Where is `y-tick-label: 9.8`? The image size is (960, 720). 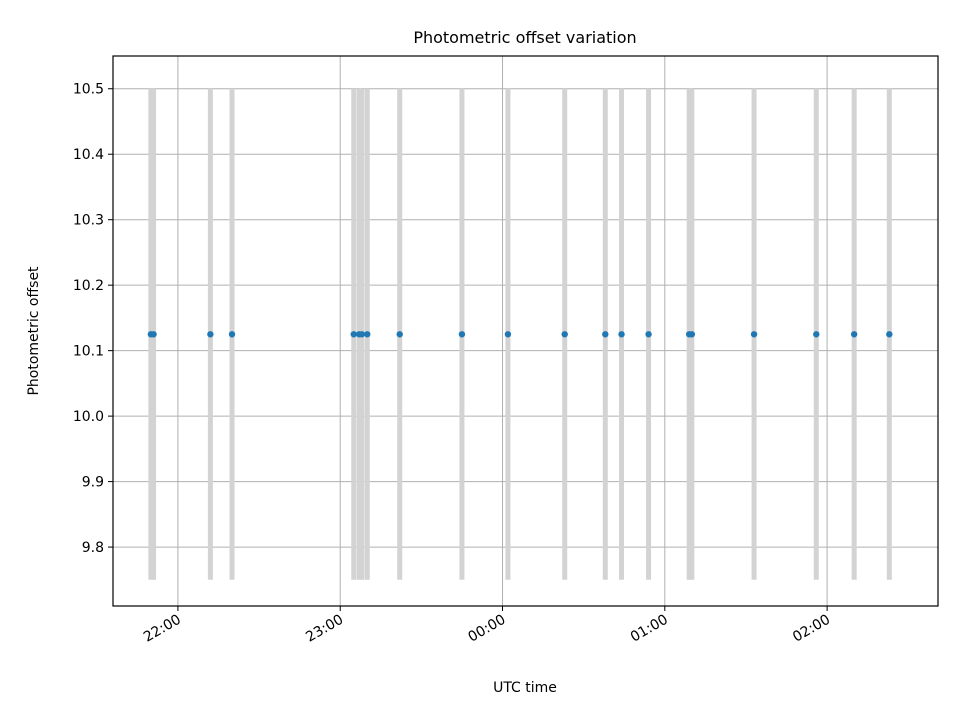 y-tick-label: 9.8 is located at coordinates (93, 548).